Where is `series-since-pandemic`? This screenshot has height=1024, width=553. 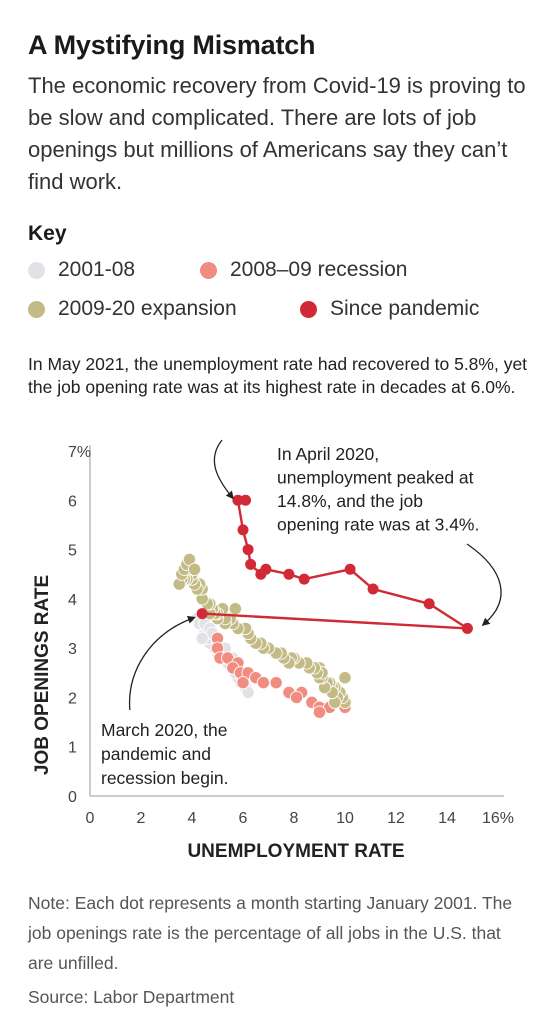 series-since-pandemic is located at coordinates (334, 564).